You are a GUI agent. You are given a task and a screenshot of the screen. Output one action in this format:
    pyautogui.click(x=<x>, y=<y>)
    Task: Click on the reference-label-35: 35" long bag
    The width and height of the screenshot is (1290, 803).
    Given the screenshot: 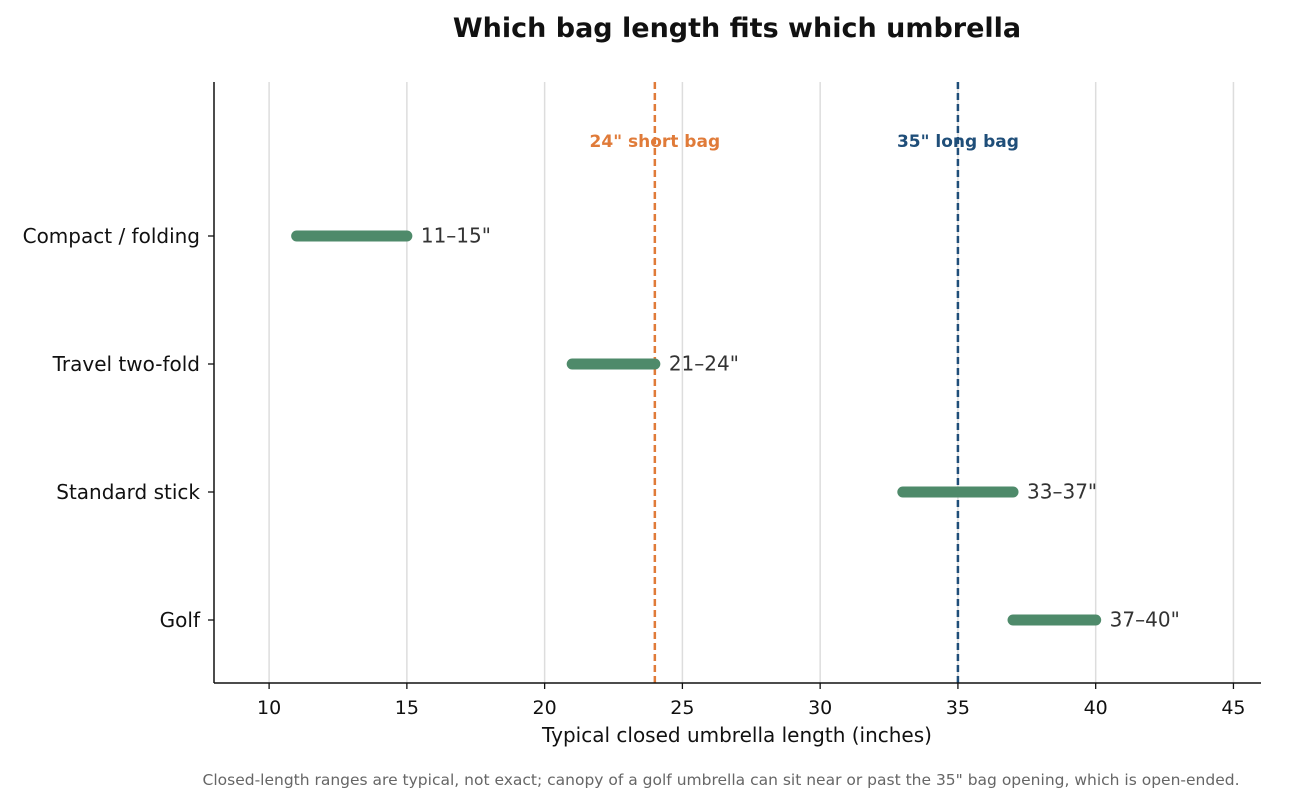 What is the action you would take?
    pyautogui.click(x=958, y=142)
    